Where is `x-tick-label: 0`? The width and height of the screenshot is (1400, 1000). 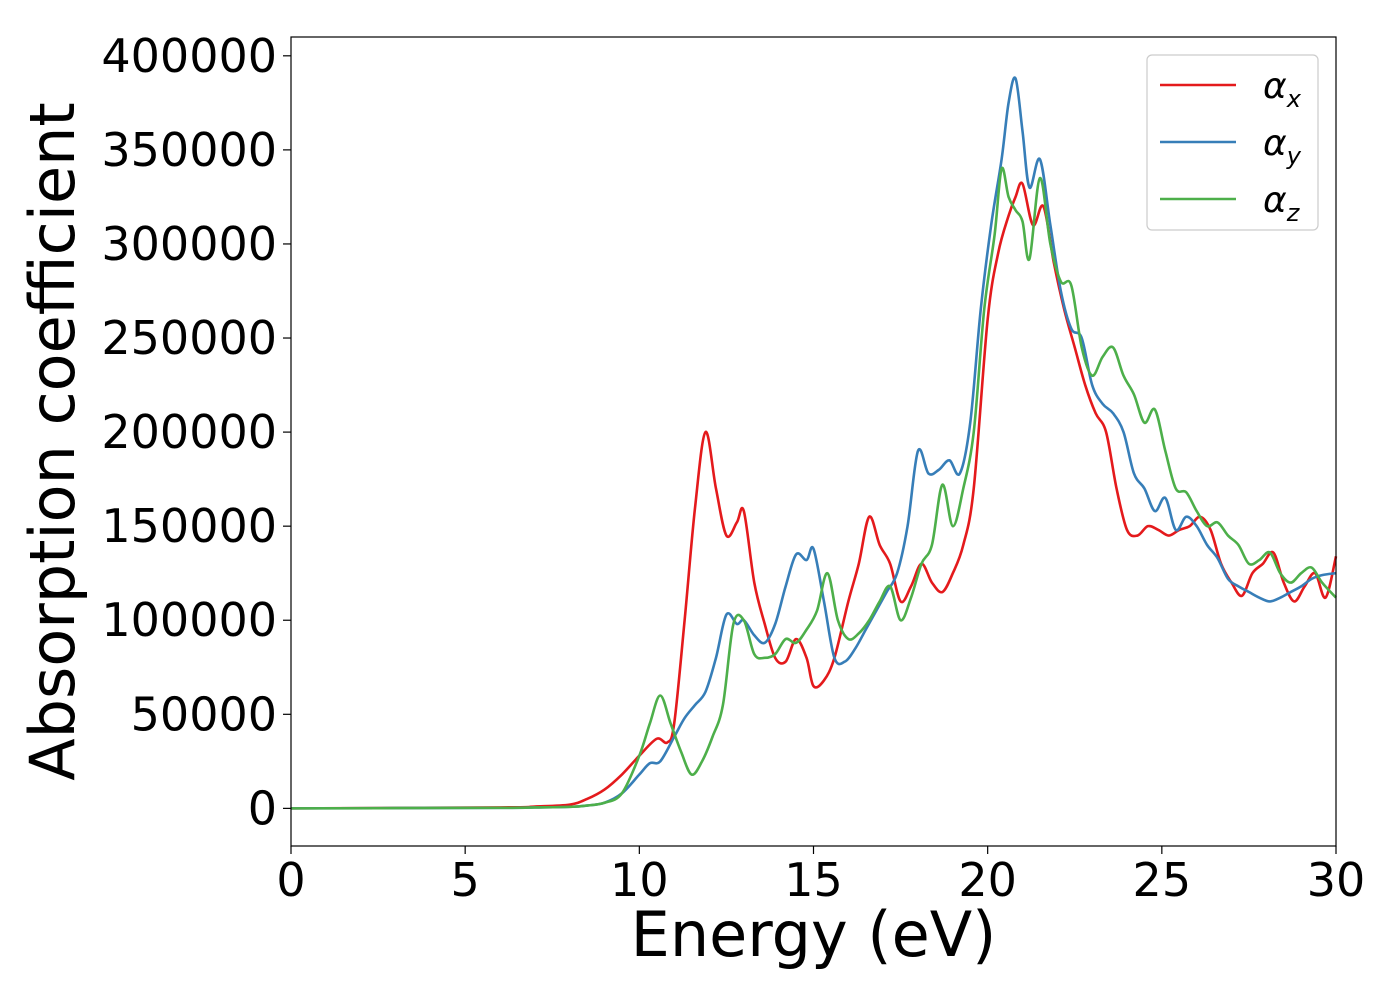
x-tick-label: 0 is located at coordinates (290, 880).